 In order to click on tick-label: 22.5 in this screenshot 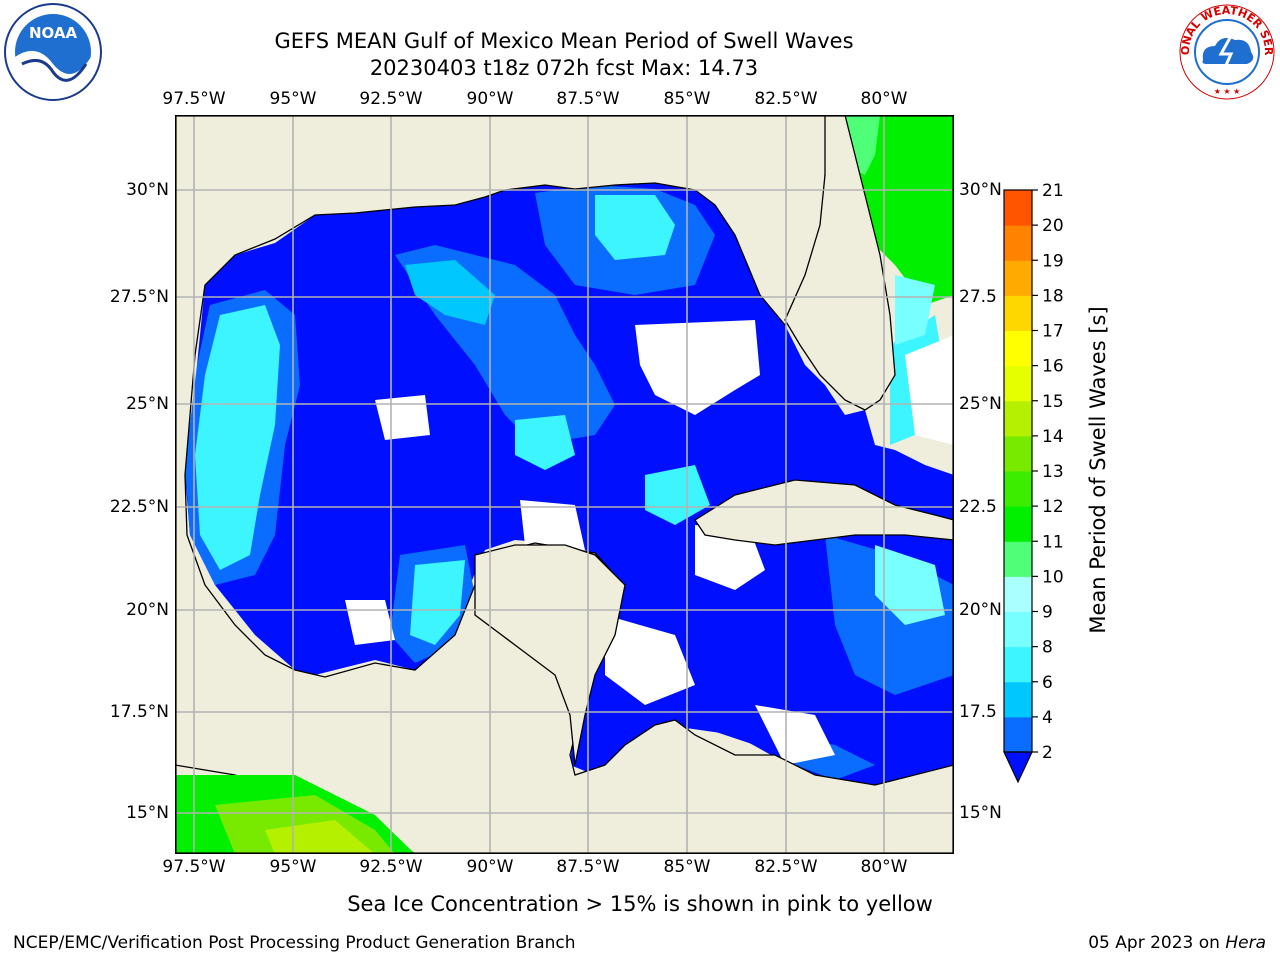, I will do `click(978, 507)`.